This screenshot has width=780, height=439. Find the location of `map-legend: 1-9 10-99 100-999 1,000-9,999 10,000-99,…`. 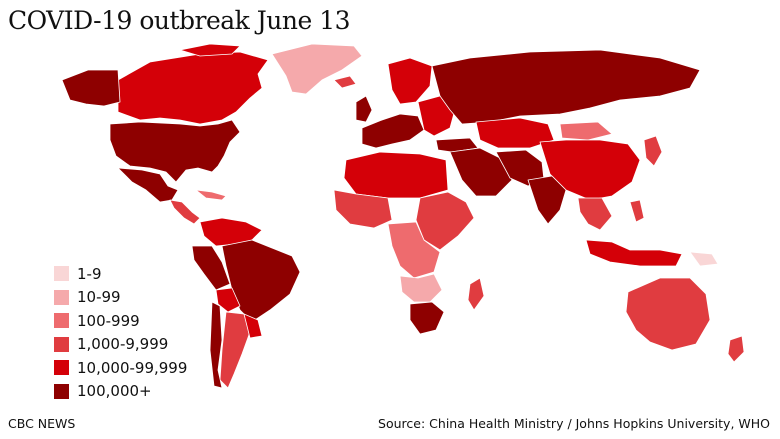

map-legend: 1-9 10-99 100-999 1,000-9,999 10,000-99,… is located at coordinates (120, 332).